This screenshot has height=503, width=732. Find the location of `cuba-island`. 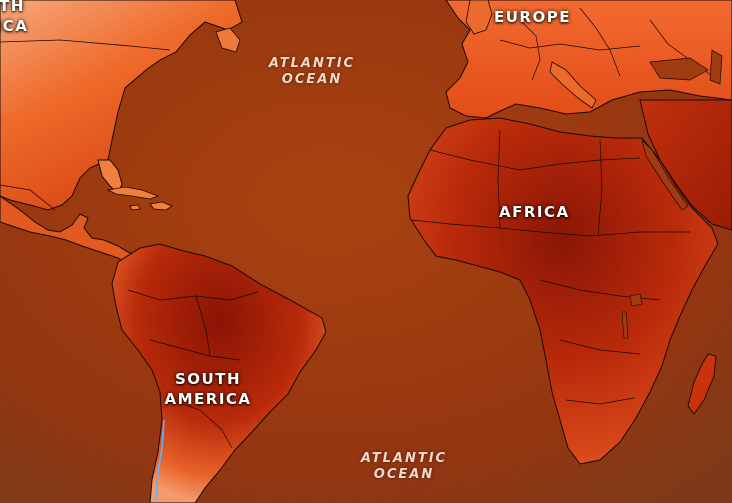

cuba-island is located at coordinates (133, 193).